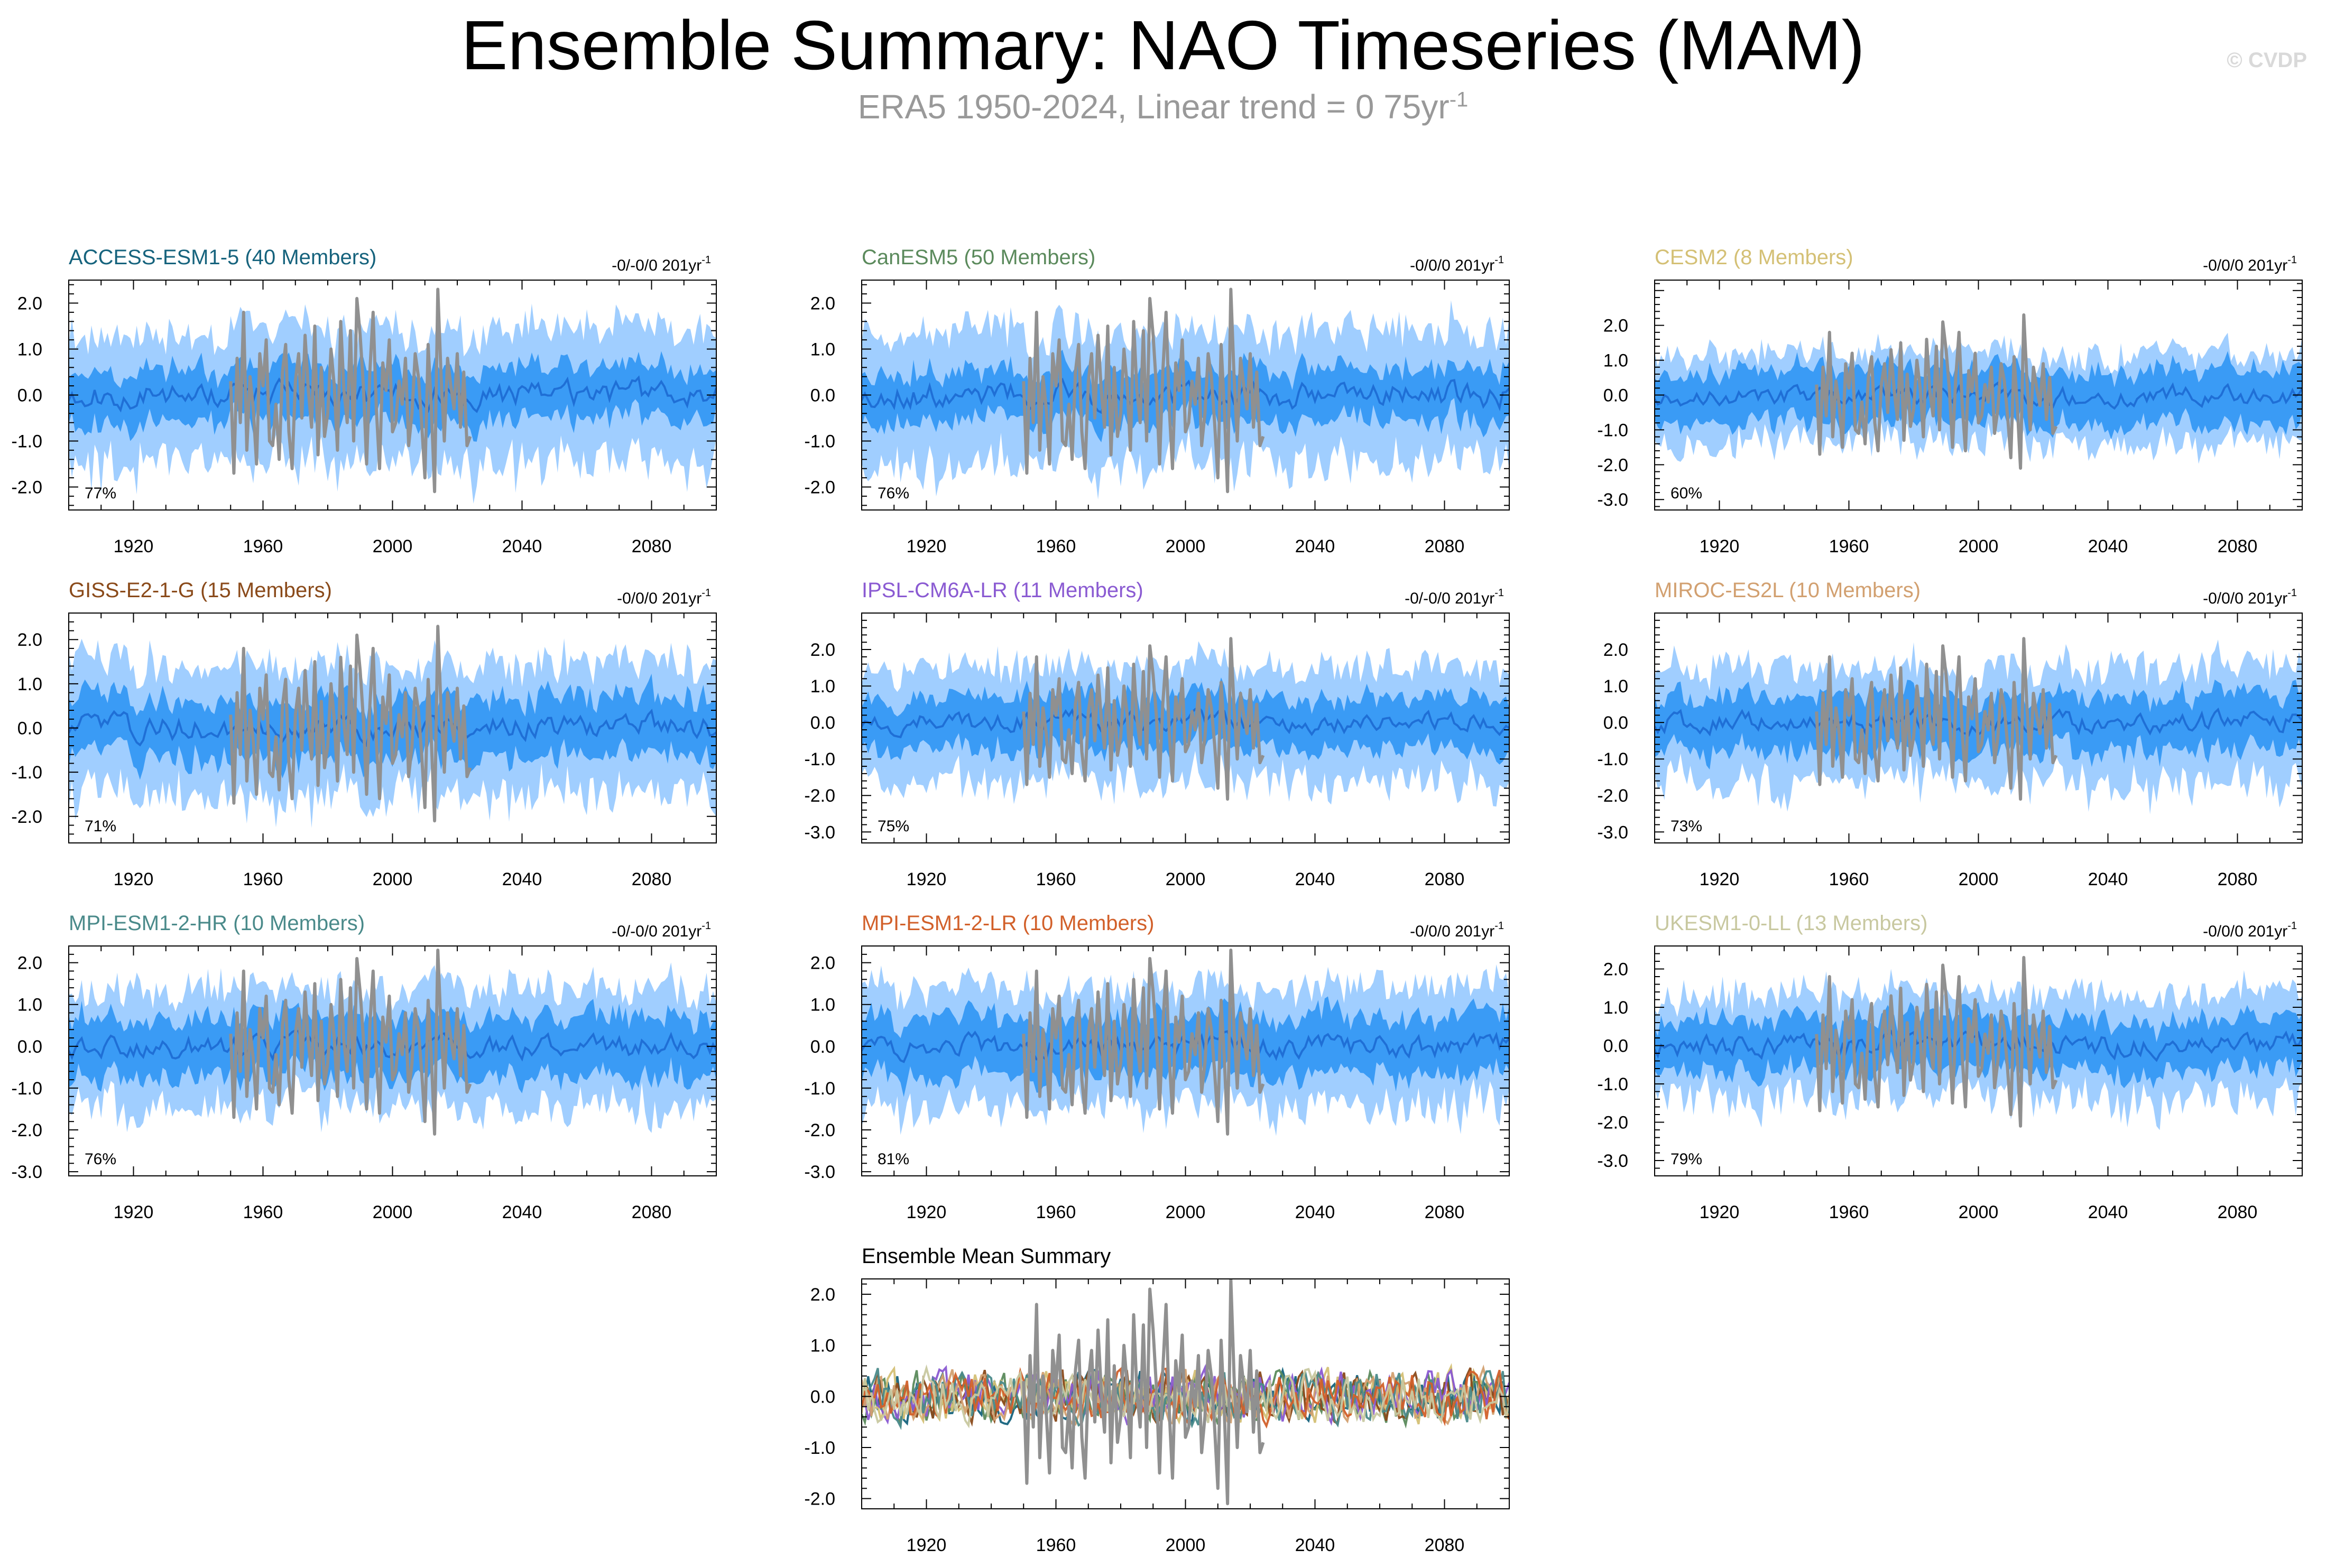 The height and width of the screenshot is (1568, 2326). I want to click on panel-5-trend-label: -0/-0/0 201yr-1, so click(1455, 597).